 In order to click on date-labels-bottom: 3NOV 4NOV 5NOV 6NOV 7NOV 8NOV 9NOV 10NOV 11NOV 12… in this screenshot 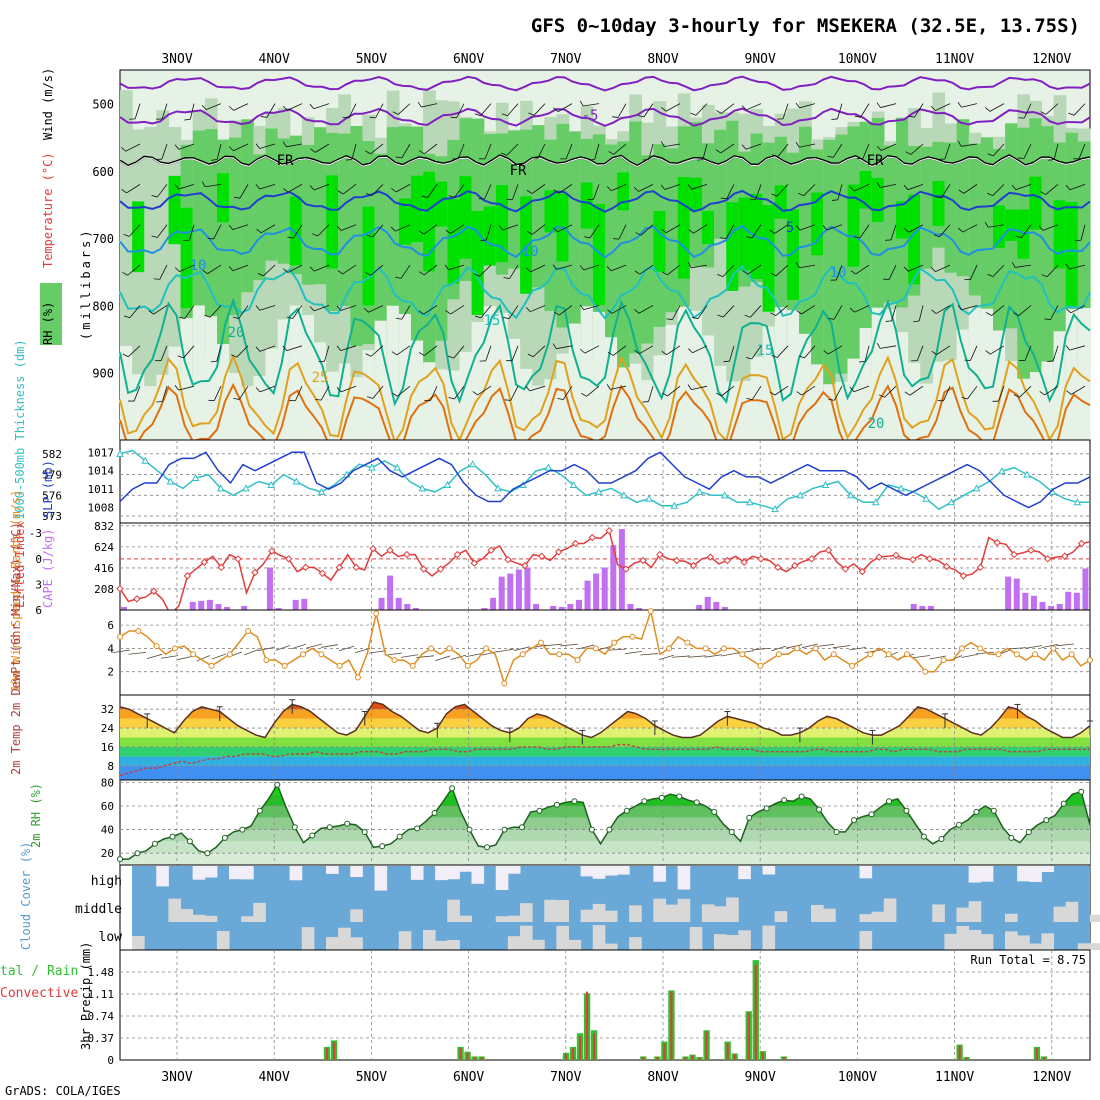, I will do `click(616, 1077)`.